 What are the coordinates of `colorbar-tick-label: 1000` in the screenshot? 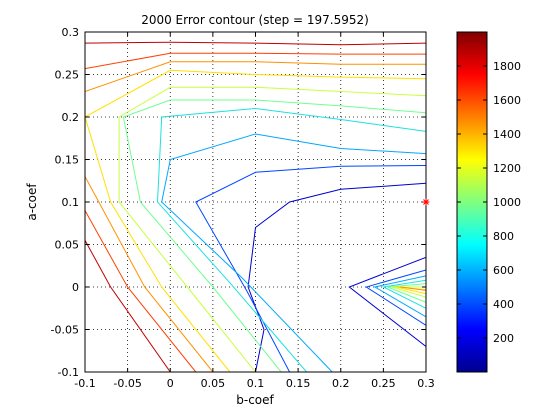 It's located at (507, 202).